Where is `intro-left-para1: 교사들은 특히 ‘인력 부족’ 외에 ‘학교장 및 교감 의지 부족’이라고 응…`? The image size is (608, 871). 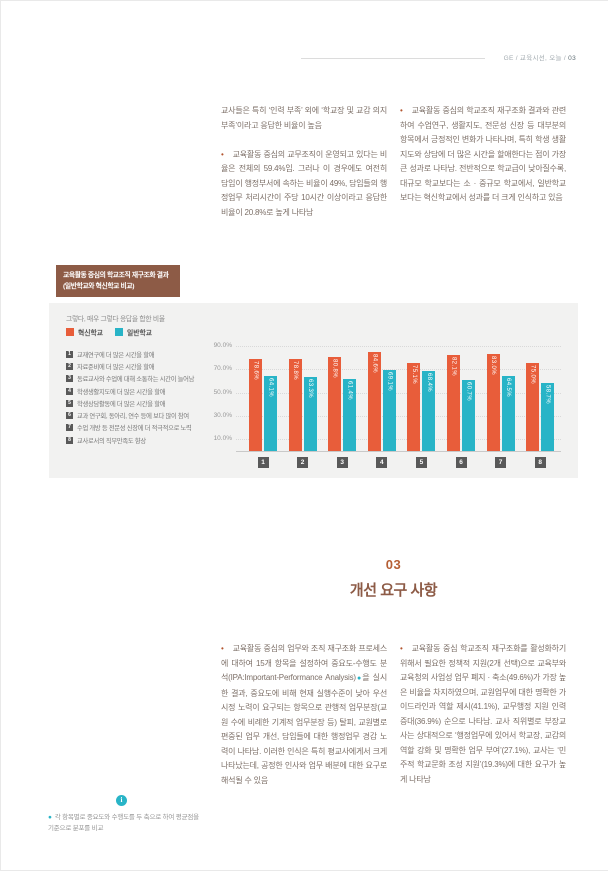 intro-left-para1: 교사들은 특히 ‘인력 부족’ 외에 ‘학교장 및 교감 의지 부족’이라고 응… is located at coordinates (304, 118).